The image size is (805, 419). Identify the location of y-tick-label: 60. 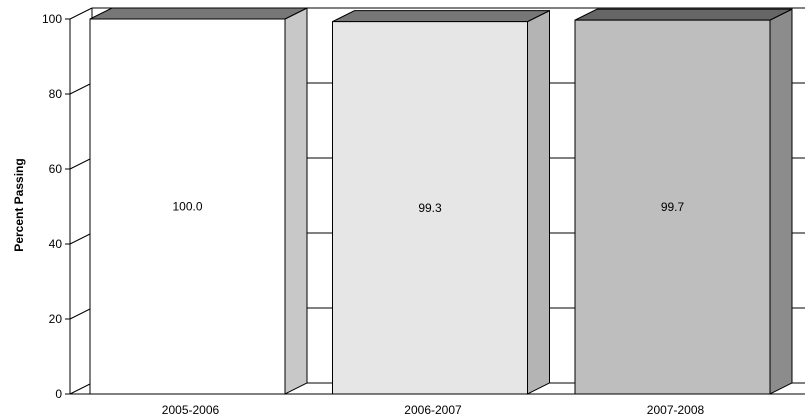
(56, 169).